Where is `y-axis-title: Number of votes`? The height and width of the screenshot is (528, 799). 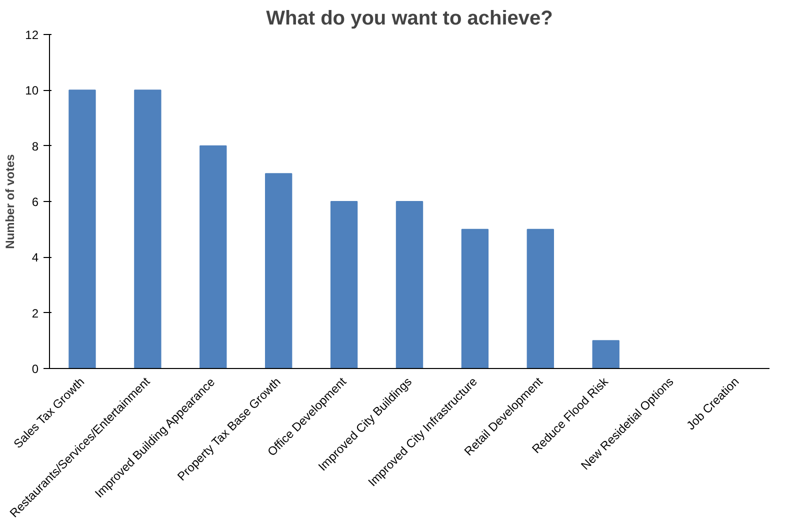 y-axis-title: Number of votes is located at coordinates (10, 201).